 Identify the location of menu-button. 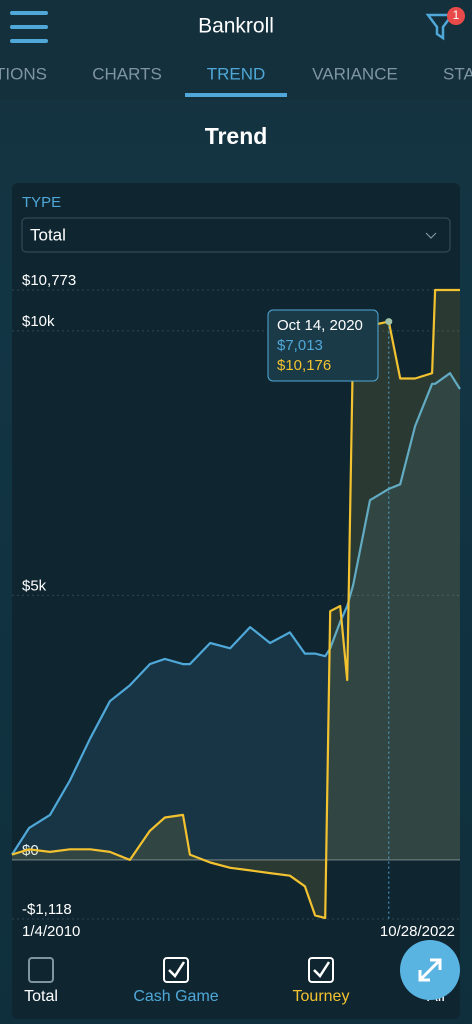
(29, 27).